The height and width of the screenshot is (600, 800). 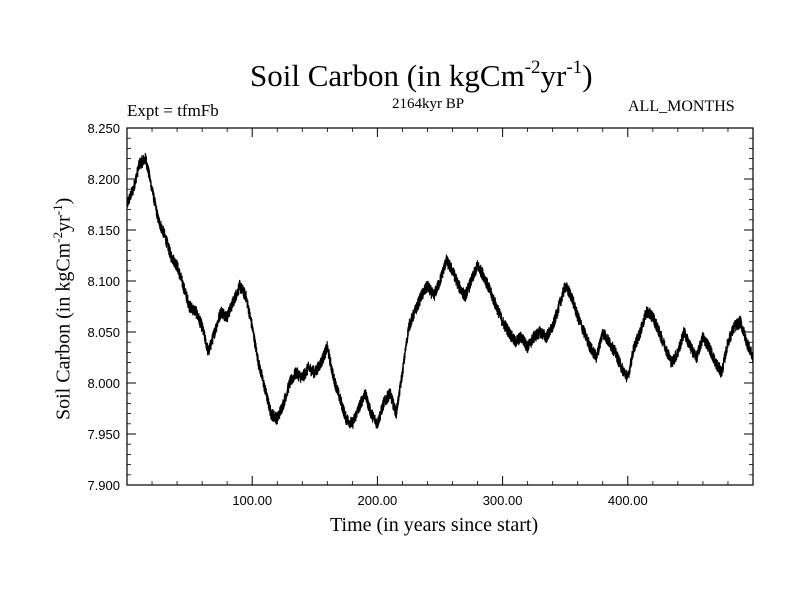 What do you see at coordinates (503, 500) in the screenshot?
I see `x-tick-label: 300.00` at bounding box center [503, 500].